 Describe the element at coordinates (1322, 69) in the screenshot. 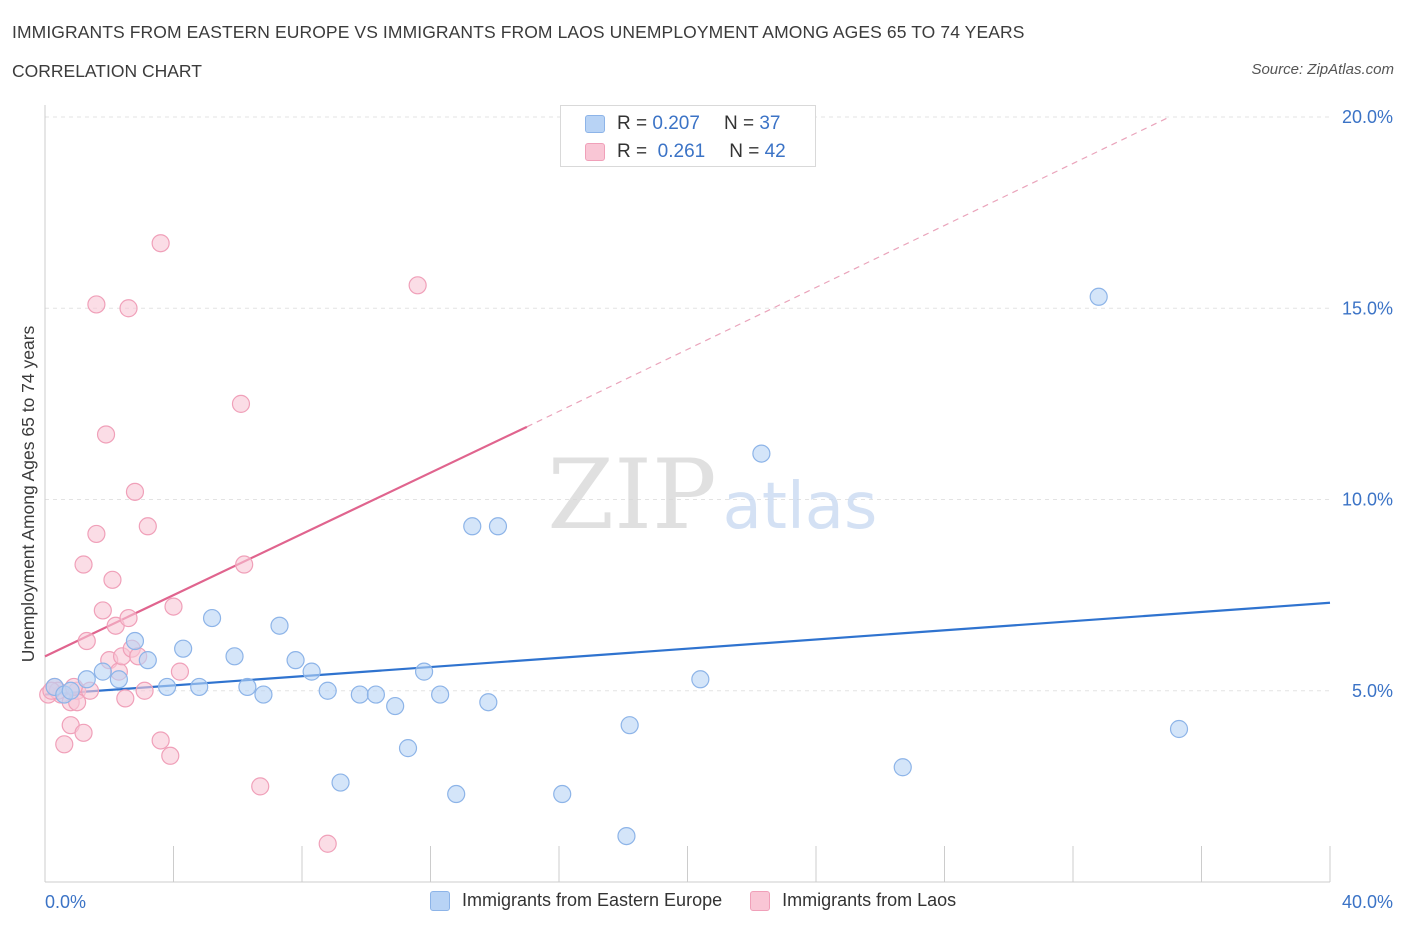

I see `chart-source: Source: ZipAtlas.com` at that location.